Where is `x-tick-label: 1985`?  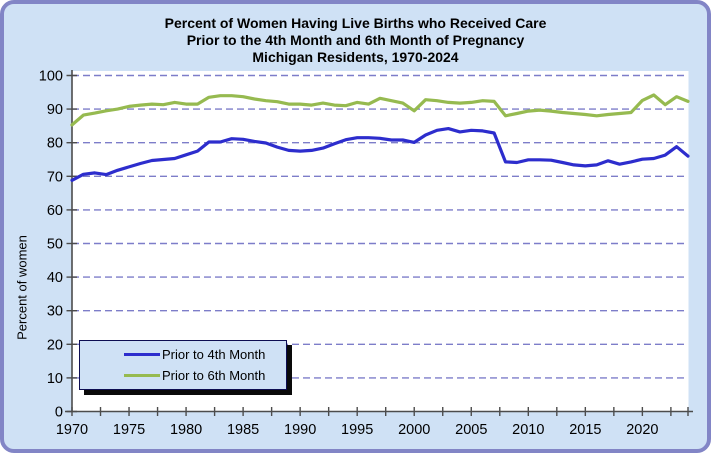 x-tick-label: 1985 is located at coordinates (243, 430).